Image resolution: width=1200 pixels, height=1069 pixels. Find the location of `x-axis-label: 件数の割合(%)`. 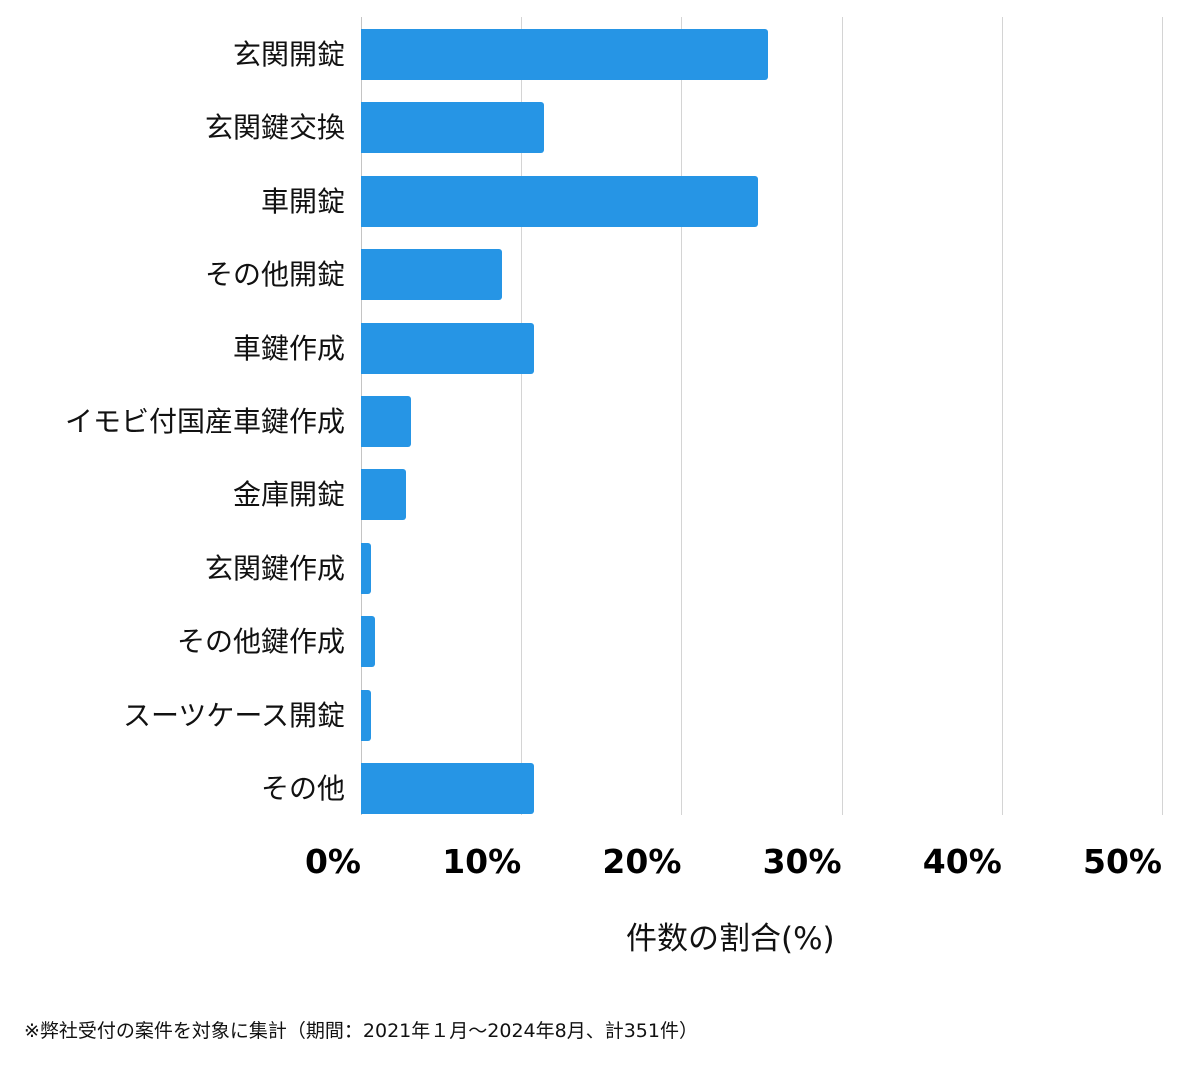

x-axis-label: 件数の割合(%) is located at coordinates (730, 939).